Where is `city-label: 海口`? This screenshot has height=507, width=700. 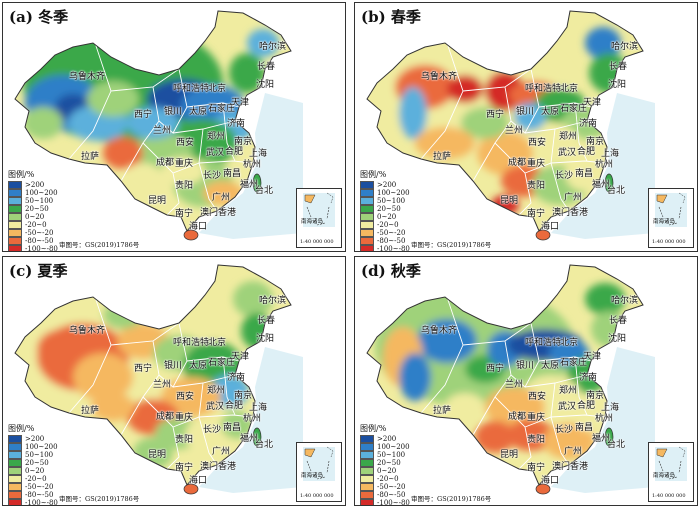 city-label: 海口 is located at coordinates (198, 227).